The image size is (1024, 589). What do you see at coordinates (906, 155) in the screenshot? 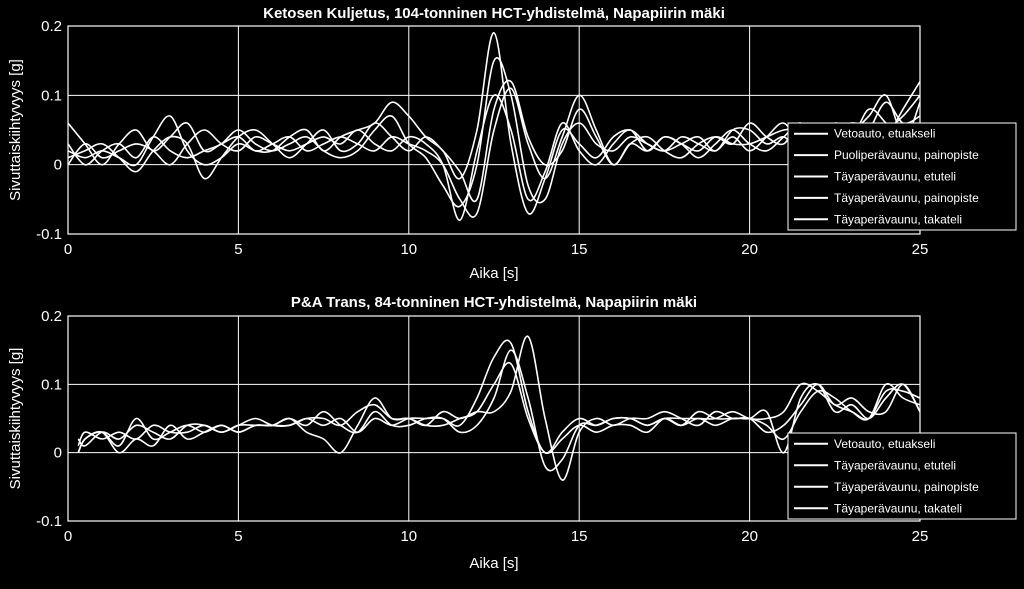
I see `legend-entry: Puoliperävaunu, painopiste` at bounding box center [906, 155].